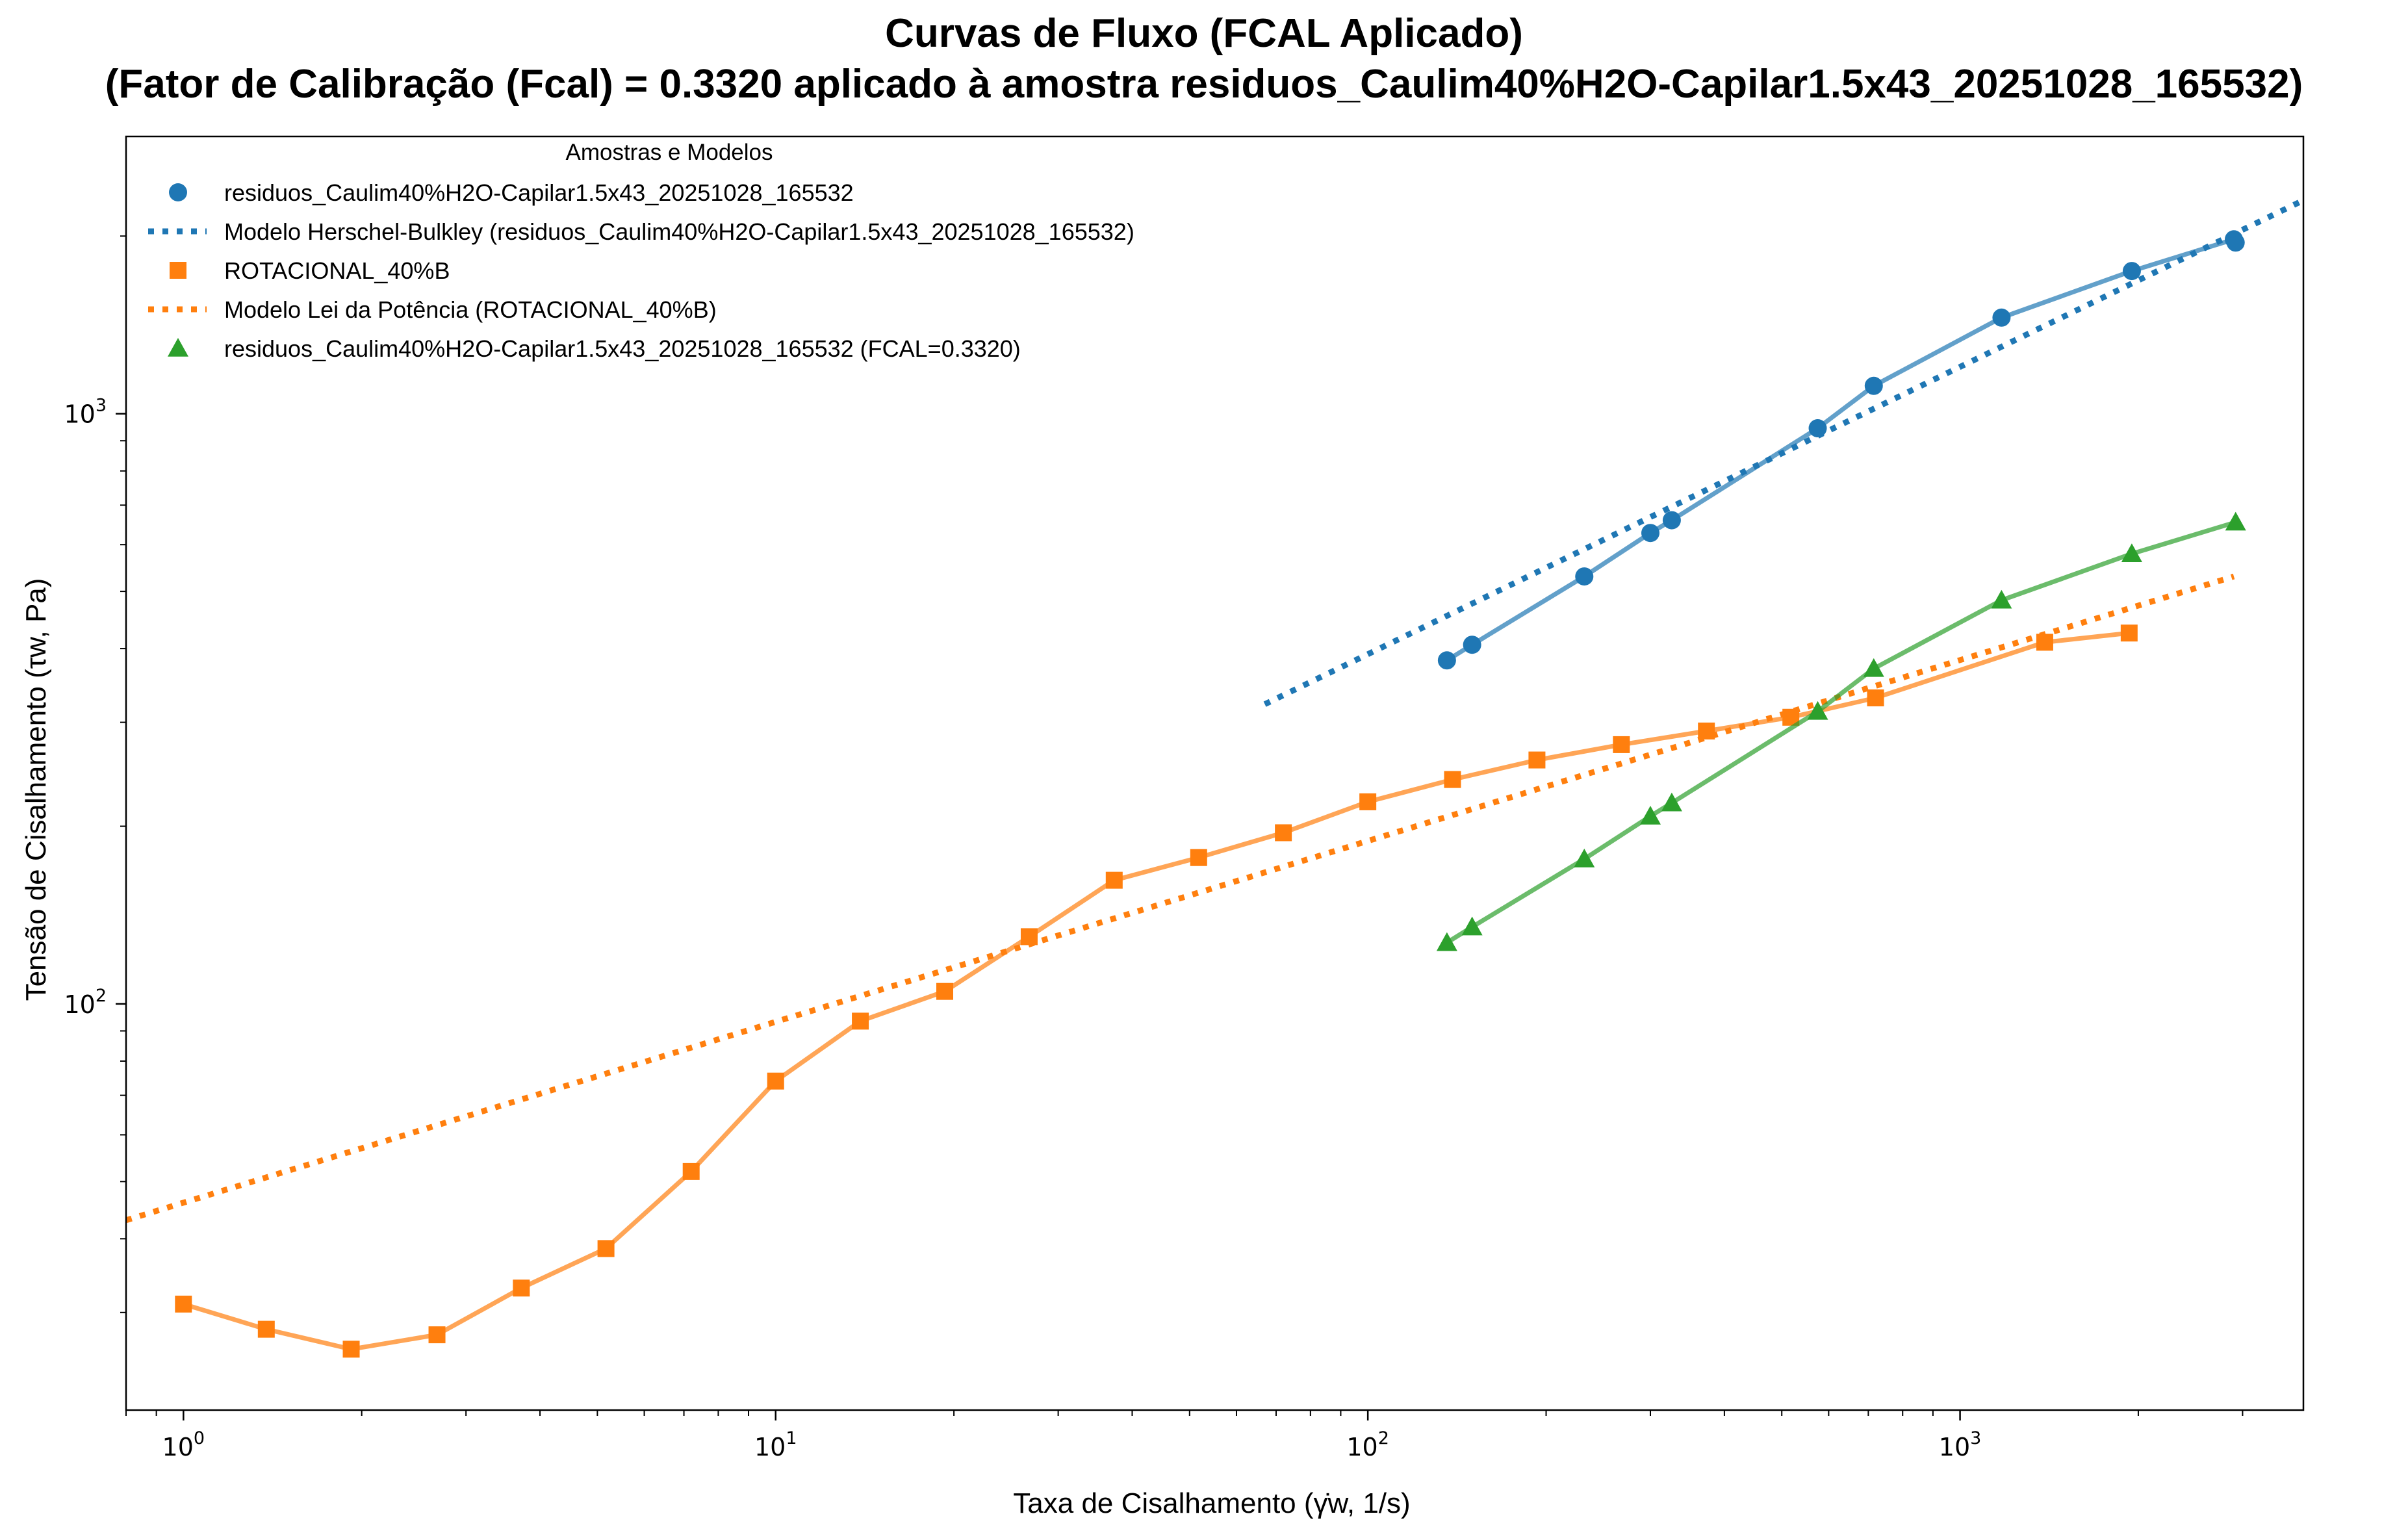 The image size is (2408, 1529). What do you see at coordinates (36, 790) in the screenshot?
I see `y-axis-label: Tensão de Cisalhamento (τw, Pa)` at bounding box center [36, 790].